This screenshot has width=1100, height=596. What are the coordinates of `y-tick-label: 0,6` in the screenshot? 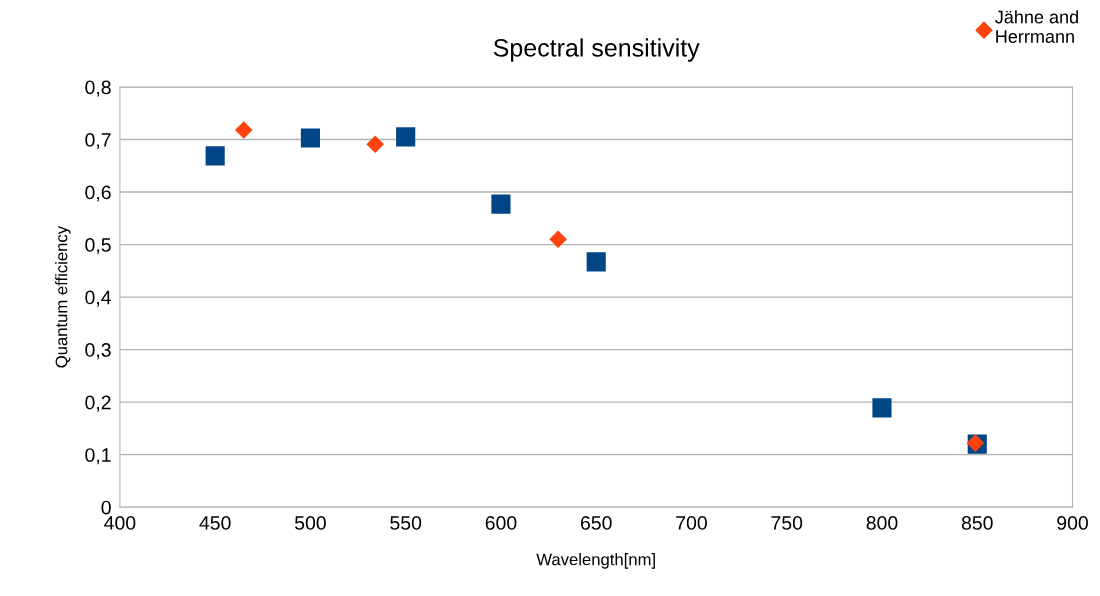 It's located at (98, 193).